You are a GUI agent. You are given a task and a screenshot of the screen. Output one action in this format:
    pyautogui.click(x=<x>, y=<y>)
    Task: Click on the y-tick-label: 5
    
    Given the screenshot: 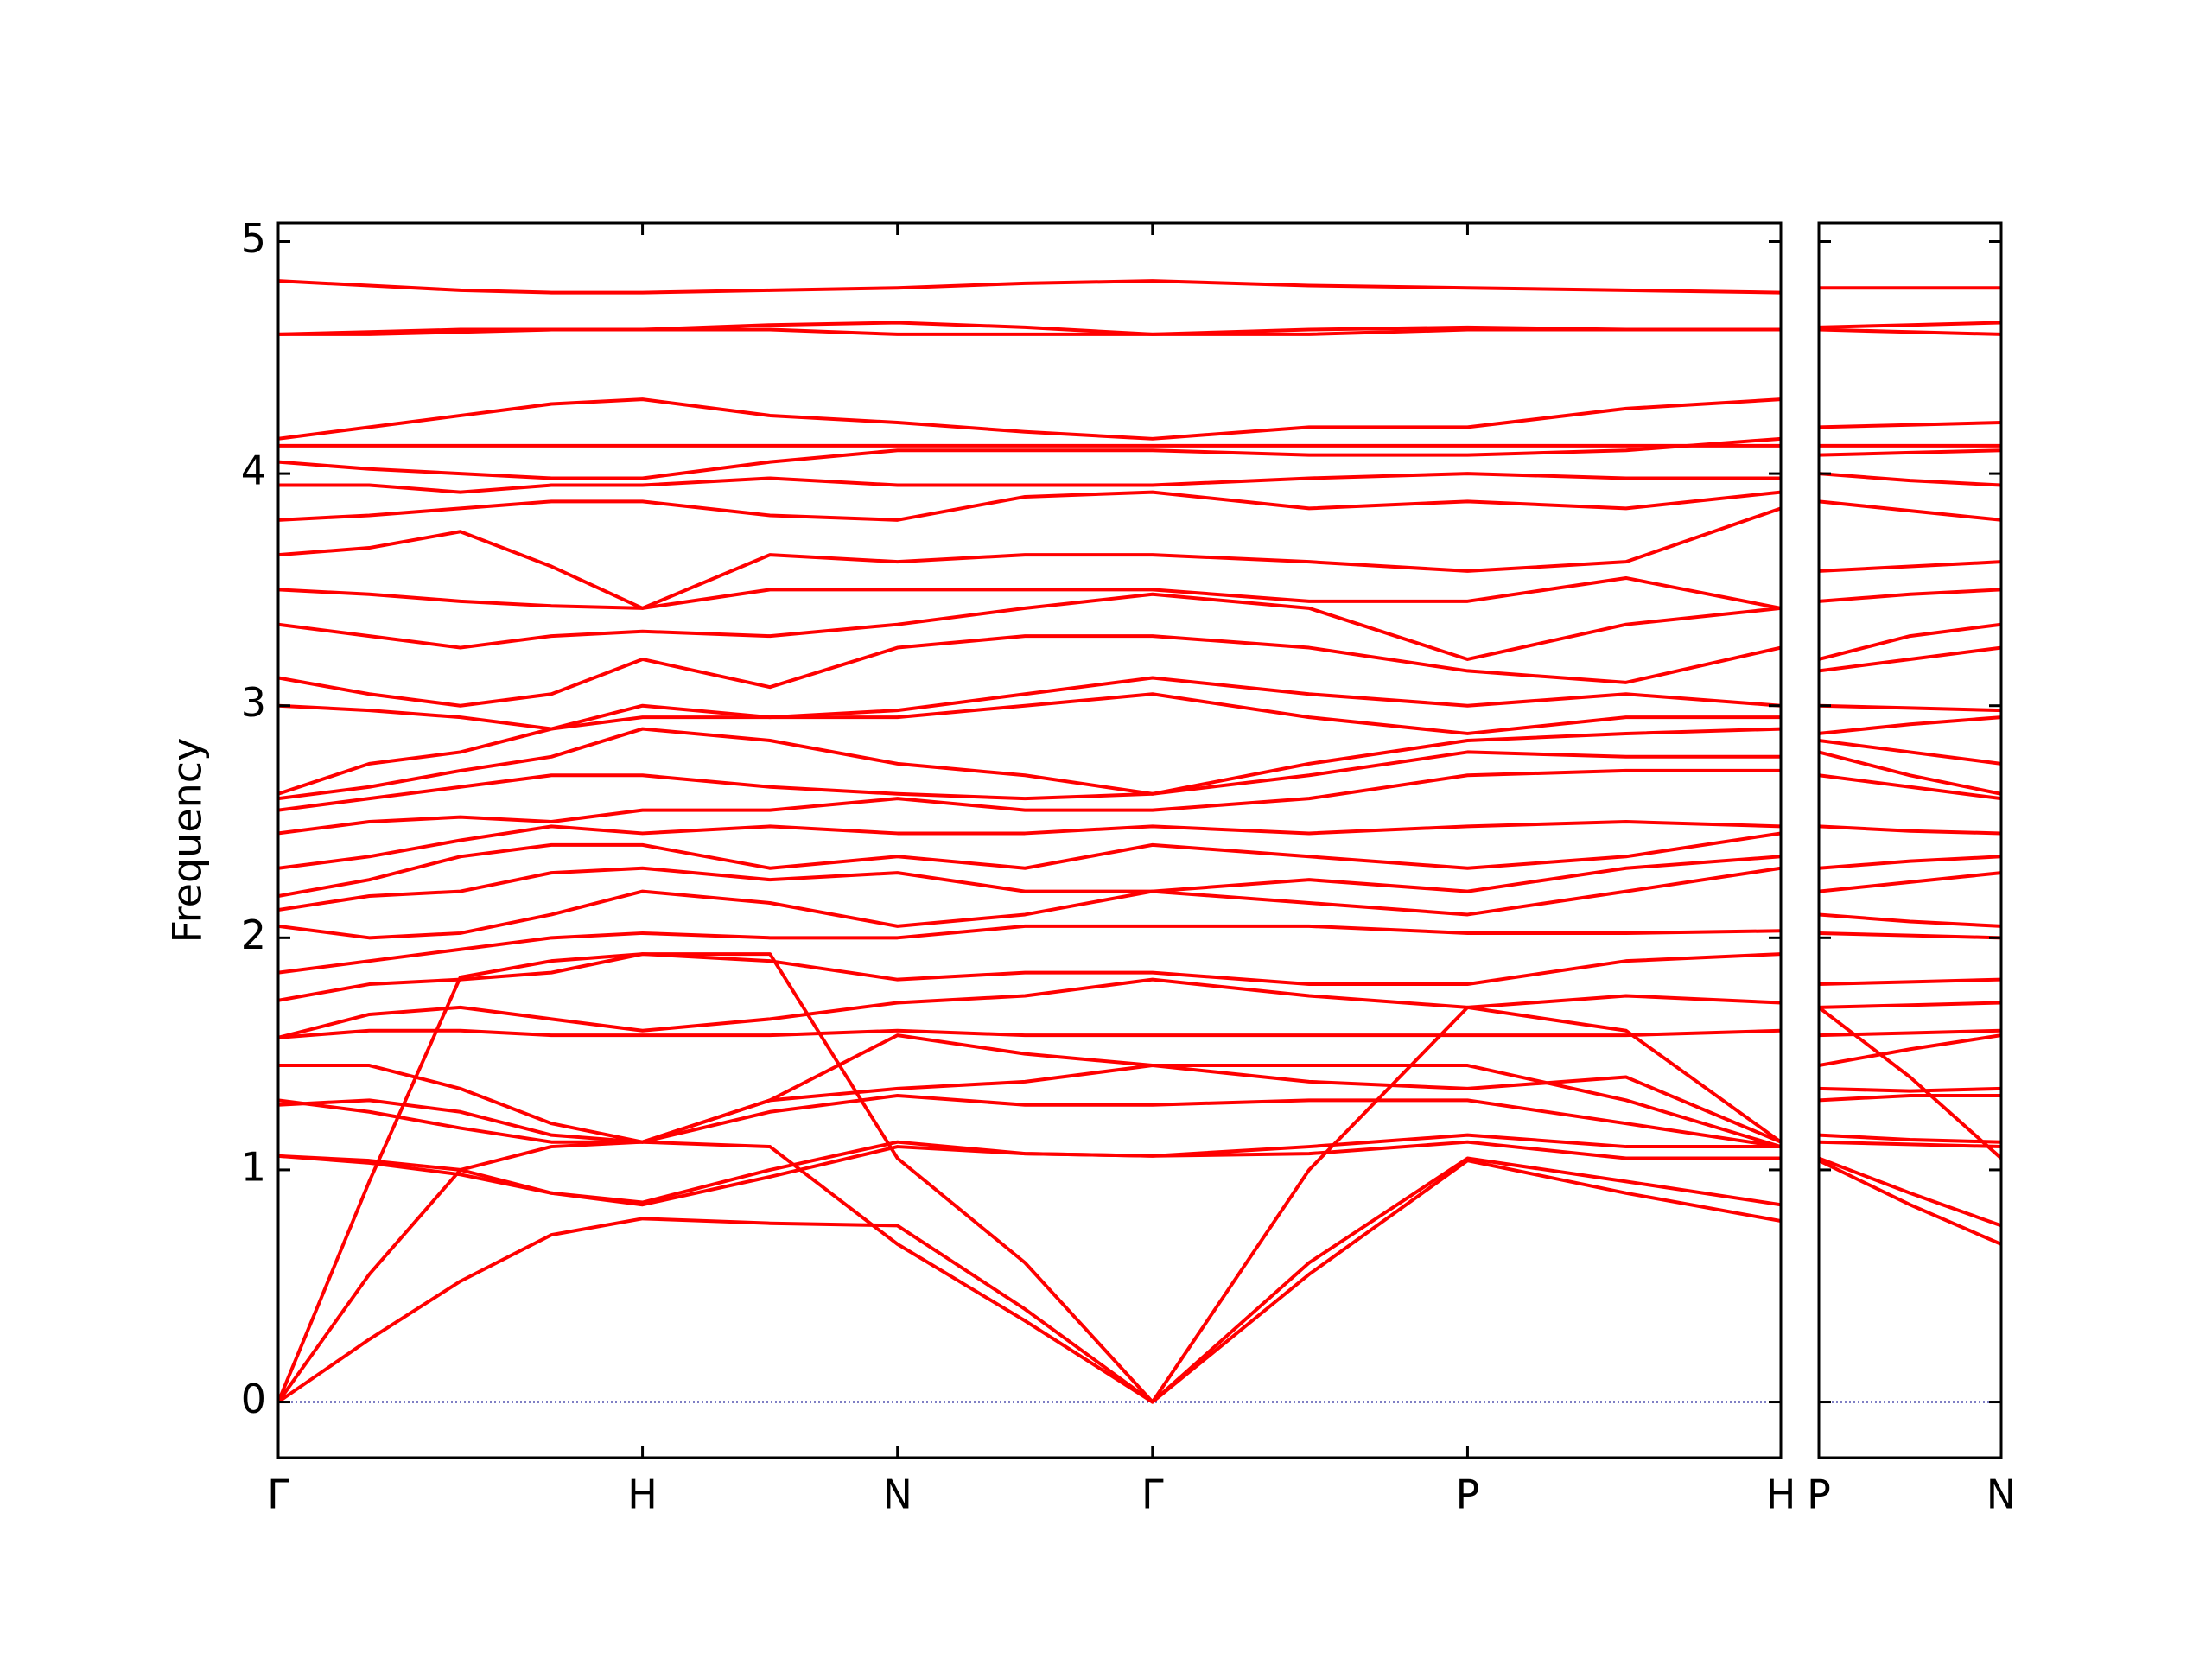 What is the action you would take?
    pyautogui.click(x=253, y=238)
    